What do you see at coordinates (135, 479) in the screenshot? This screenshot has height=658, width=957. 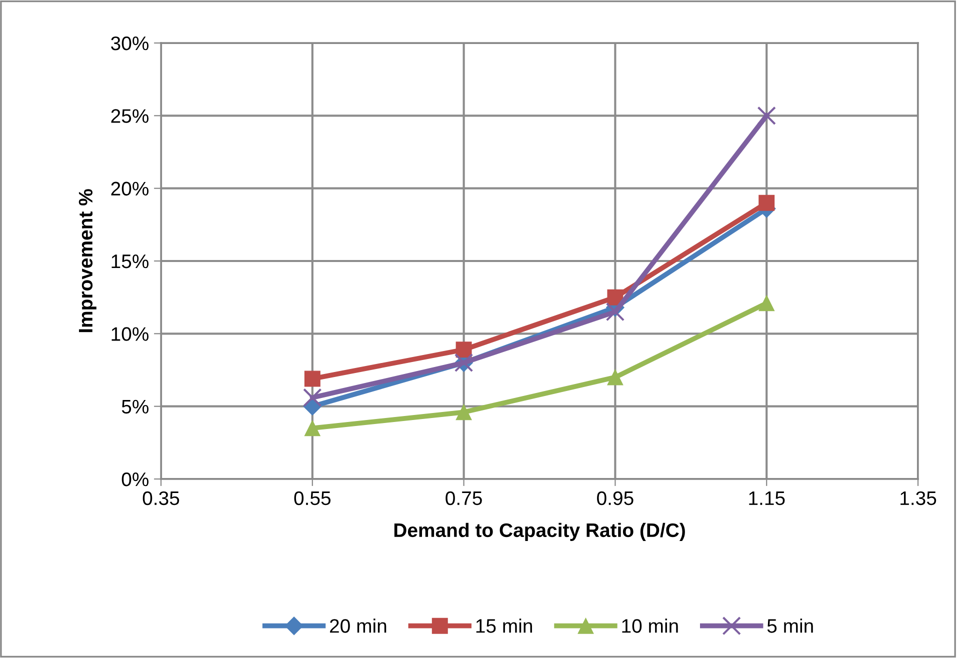 I see `y-tick-label: 0%` at bounding box center [135, 479].